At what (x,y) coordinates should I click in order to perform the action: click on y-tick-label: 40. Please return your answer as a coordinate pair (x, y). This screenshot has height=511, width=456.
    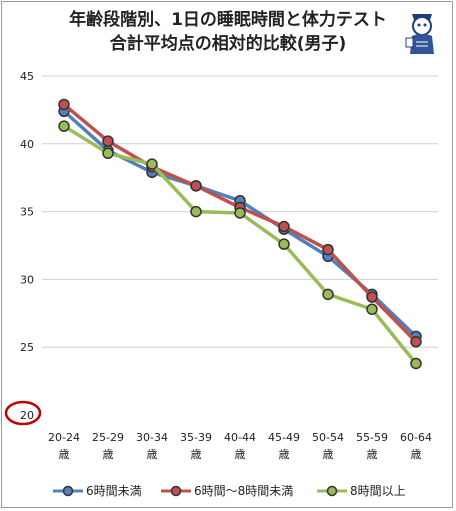
    Looking at the image, I should click on (27, 144).